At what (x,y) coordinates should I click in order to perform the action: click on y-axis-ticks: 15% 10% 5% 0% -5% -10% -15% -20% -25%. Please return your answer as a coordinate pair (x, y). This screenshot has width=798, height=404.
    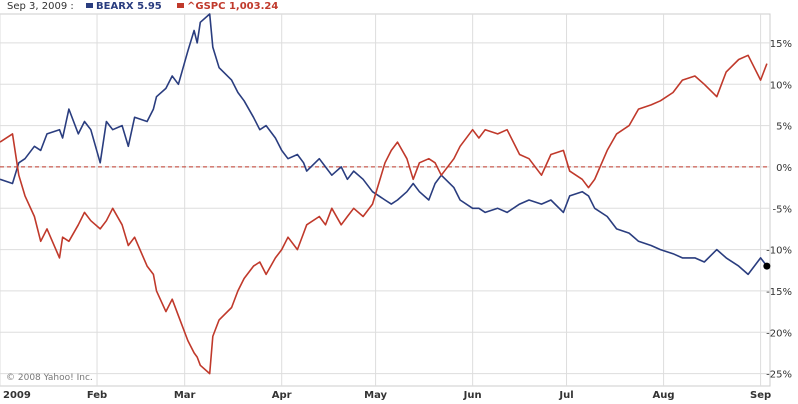
    Looking at the image, I should click on (779, 210).